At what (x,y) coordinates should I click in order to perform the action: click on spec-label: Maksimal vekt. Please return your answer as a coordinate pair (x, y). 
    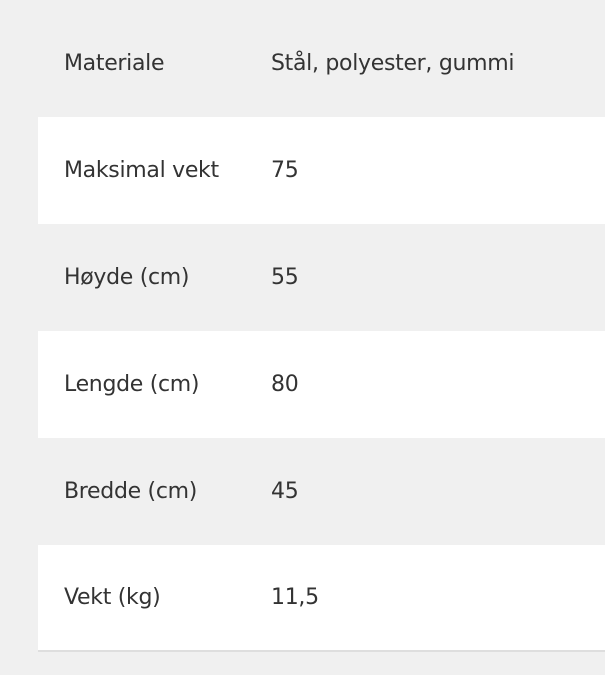
    Looking at the image, I should click on (141, 170).